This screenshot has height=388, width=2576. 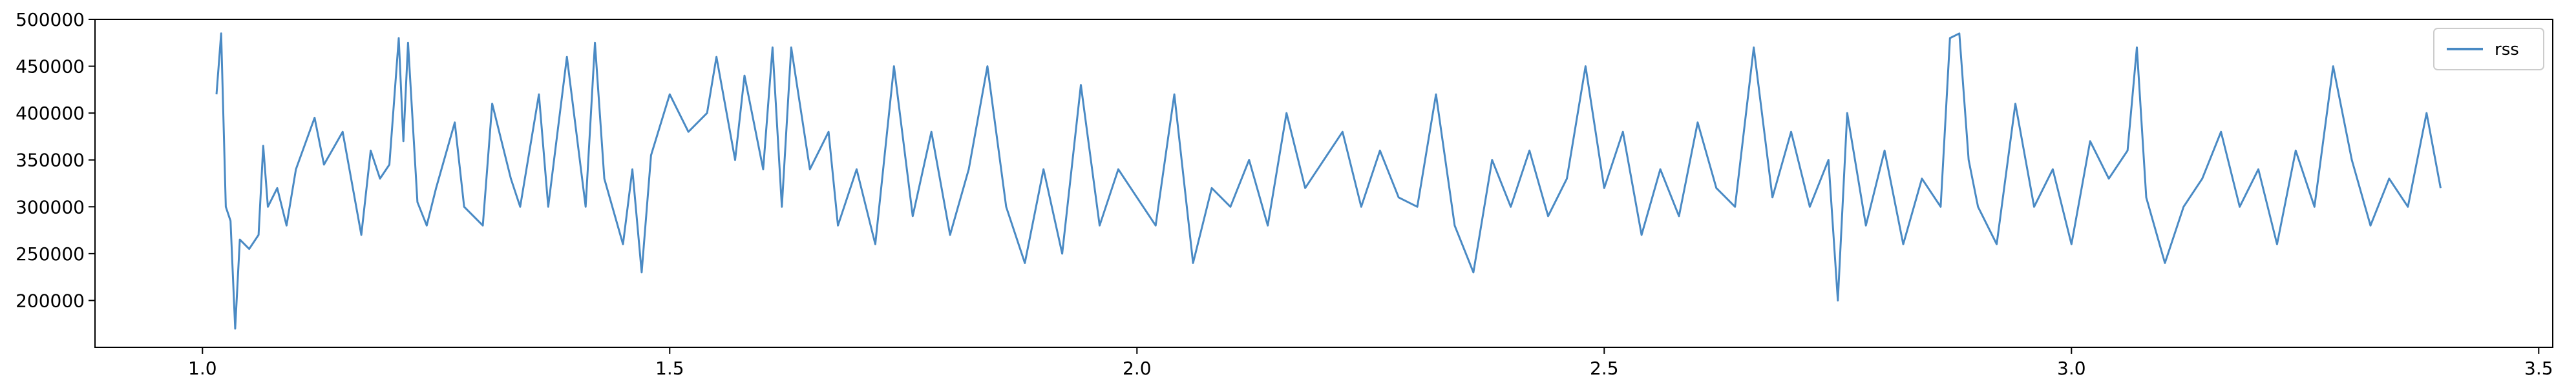 What do you see at coordinates (50, 66) in the screenshot?
I see `y-tick-label: 450000` at bounding box center [50, 66].